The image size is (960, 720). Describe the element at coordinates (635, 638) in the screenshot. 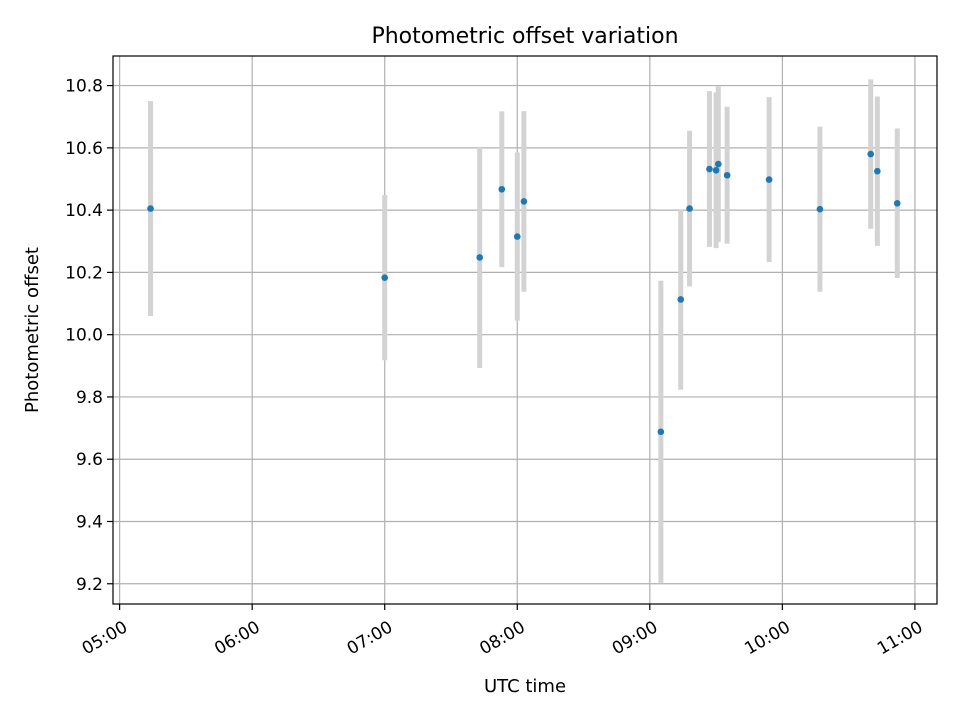

I see `x-tick-label: 09:00` at that location.